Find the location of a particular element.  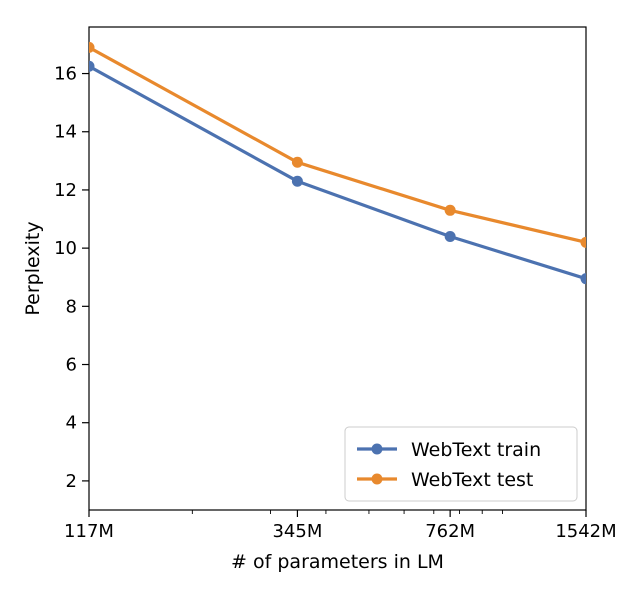

x-tick-label: 1542M is located at coordinates (585, 531).